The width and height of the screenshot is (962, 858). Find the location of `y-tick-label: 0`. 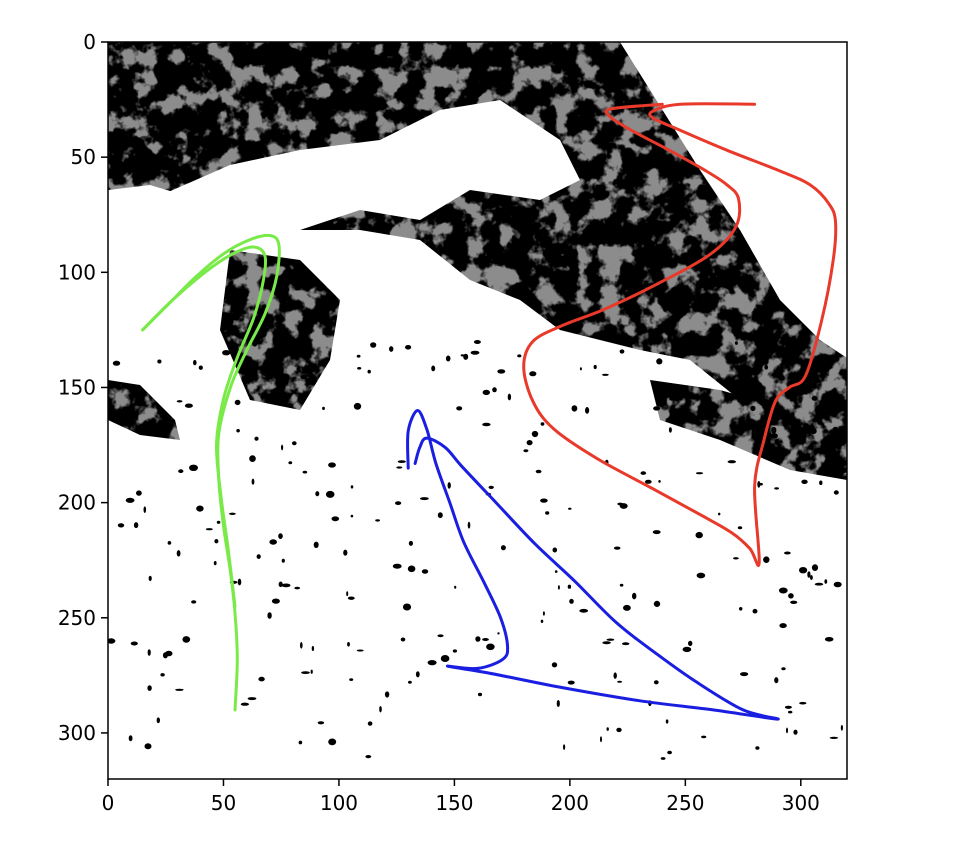

y-tick-label: 0 is located at coordinates (89, 42).